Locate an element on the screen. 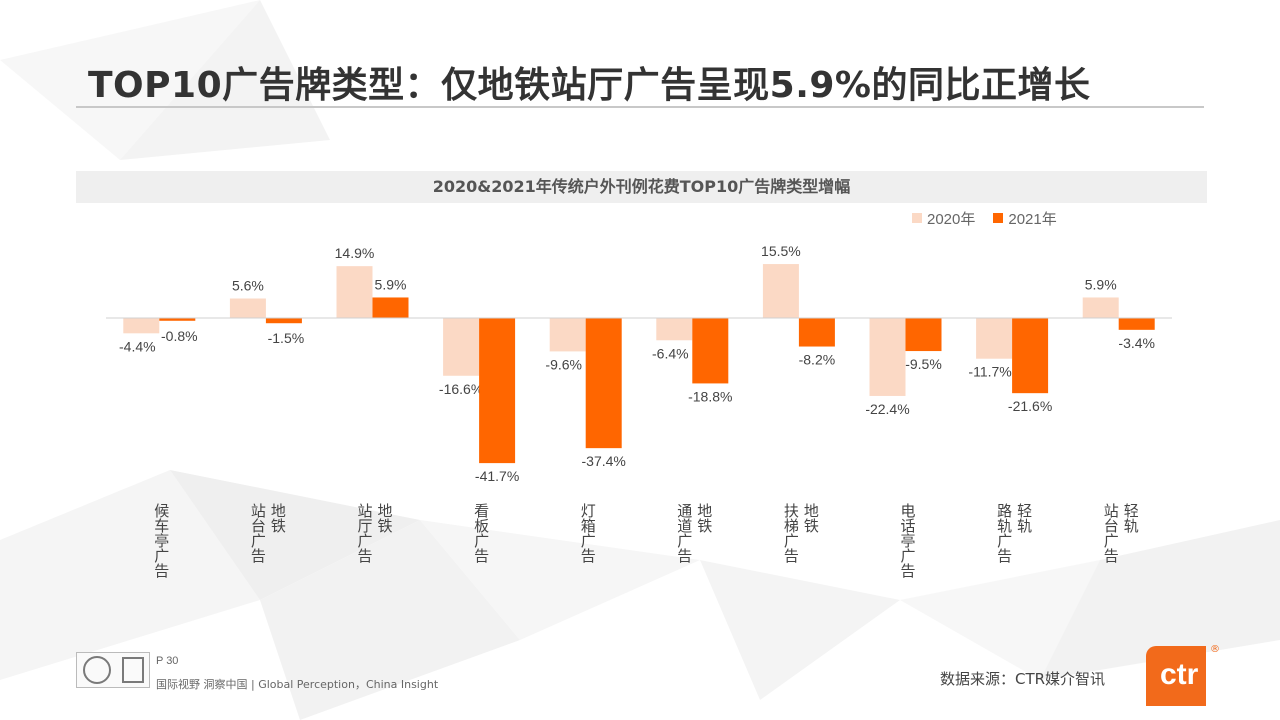 The width and height of the screenshot is (1280, 720). data-label-2020-5: -6.4% is located at coordinates (670, 353).